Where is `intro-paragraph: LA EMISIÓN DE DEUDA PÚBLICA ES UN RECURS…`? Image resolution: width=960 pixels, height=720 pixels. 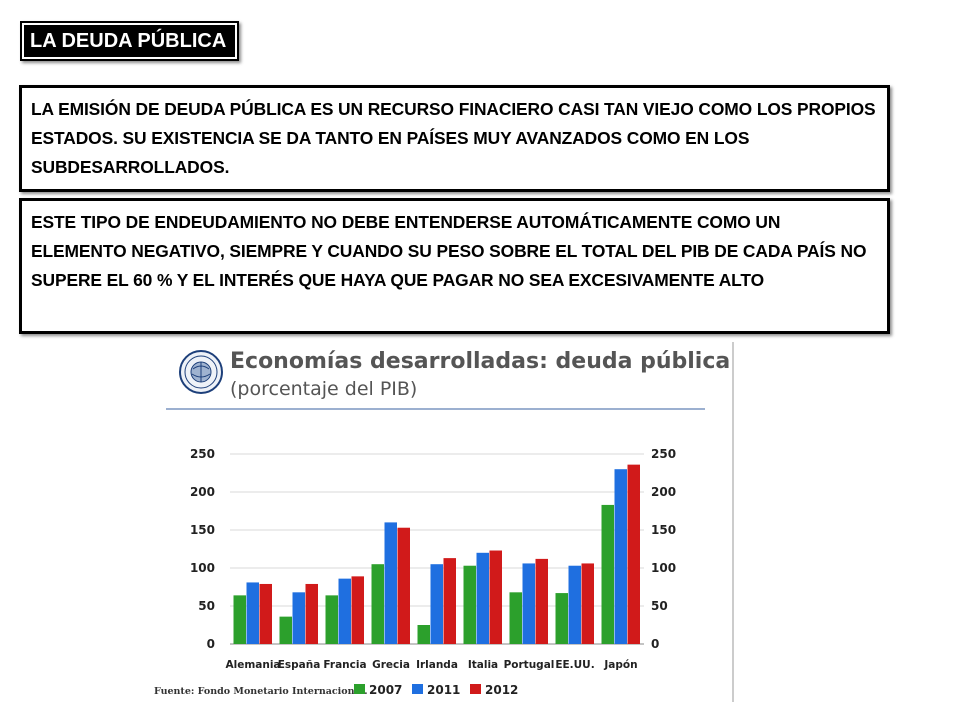
intro-paragraph: LA EMISIÓN DE DEUDA PÚBLICA ES UN RECURS… is located at coordinates (453, 138).